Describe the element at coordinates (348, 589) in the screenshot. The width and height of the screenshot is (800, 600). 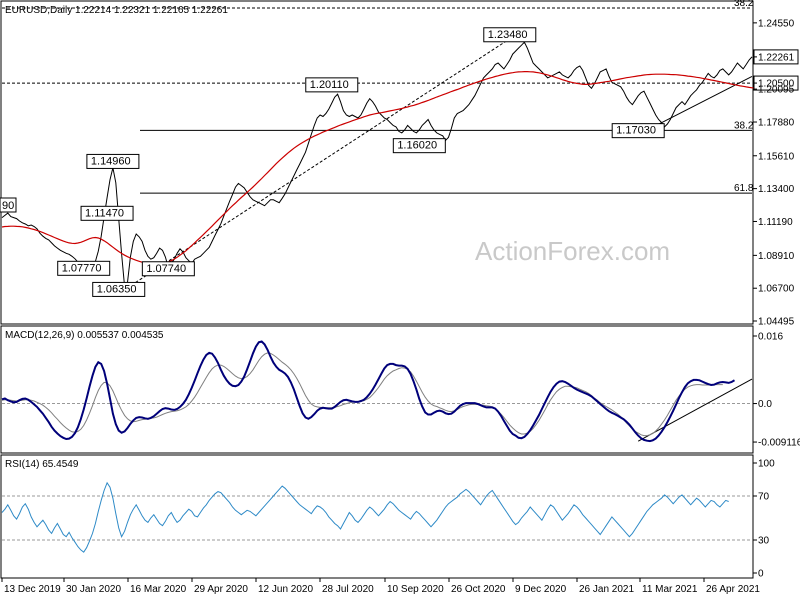
I see `x-tick-label-5: 28 Jul 2020` at that location.